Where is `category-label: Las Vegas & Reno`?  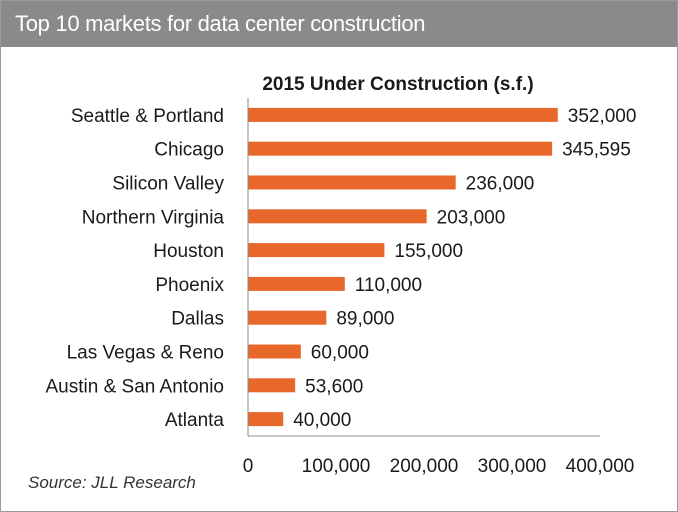 category-label: Las Vegas & Reno is located at coordinates (145, 353).